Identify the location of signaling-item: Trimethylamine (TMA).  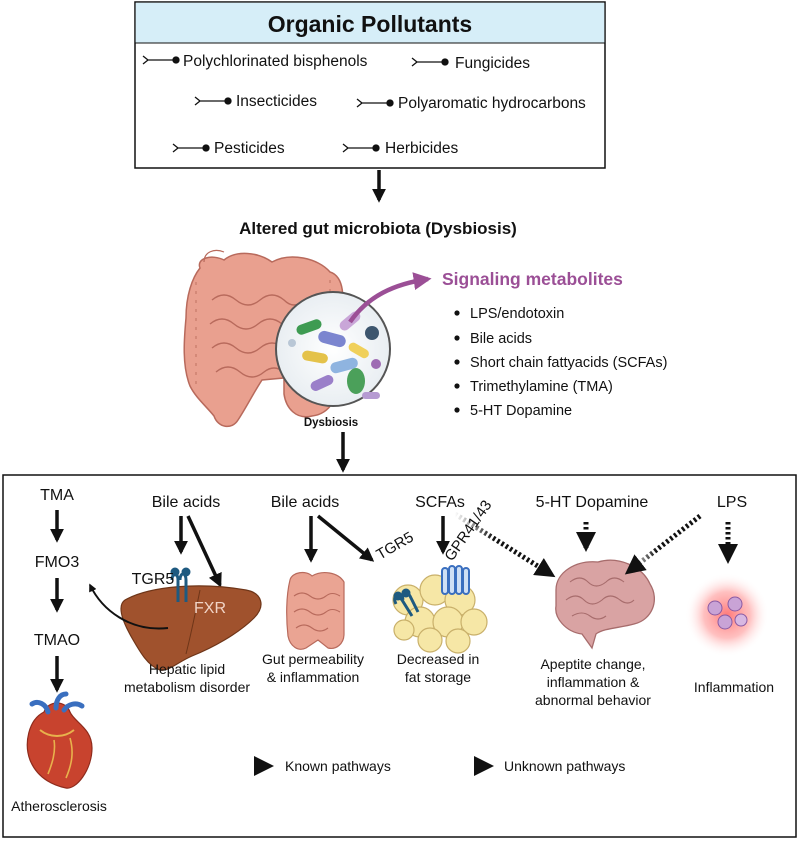
(541, 387).